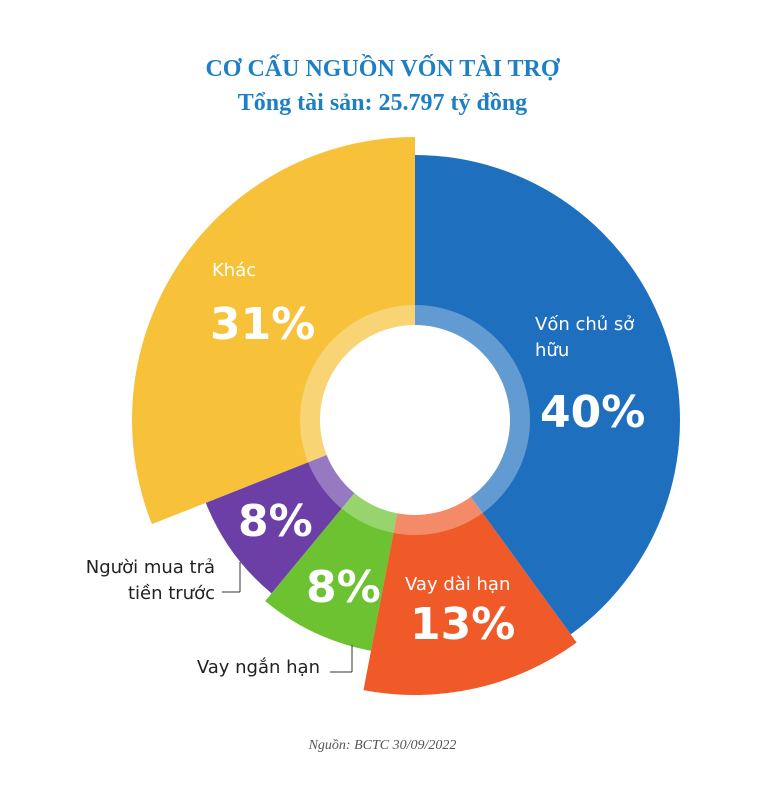  Describe the element at coordinates (382, 69) in the screenshot. I see `chart-title: CƠ CẤU NGUỒN VỐN TÀI TRỢ` at that location.